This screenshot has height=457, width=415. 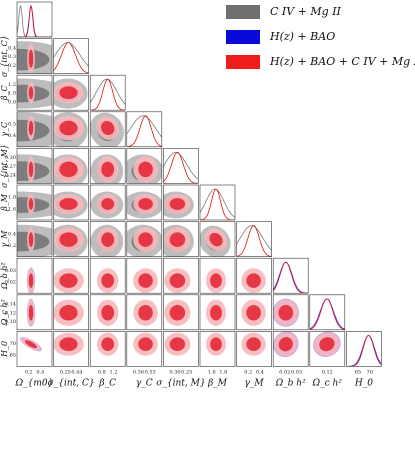 I want to click on x-axis-label-gamma_M: γ_M, so click(x=255, y=383).